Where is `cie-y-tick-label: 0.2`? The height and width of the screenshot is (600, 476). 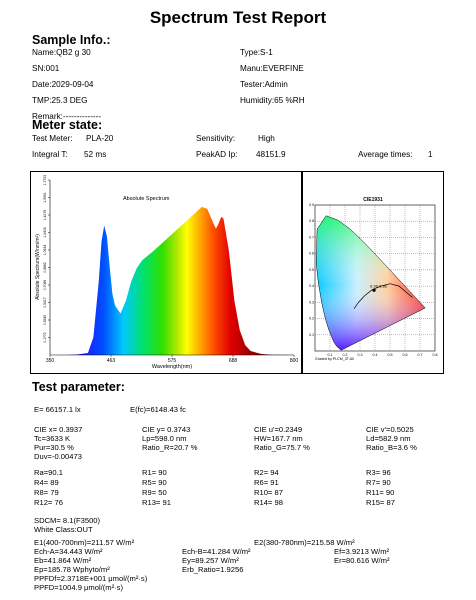 cie-y-tick-label: 0.2 is located at coordinates (311, 319).